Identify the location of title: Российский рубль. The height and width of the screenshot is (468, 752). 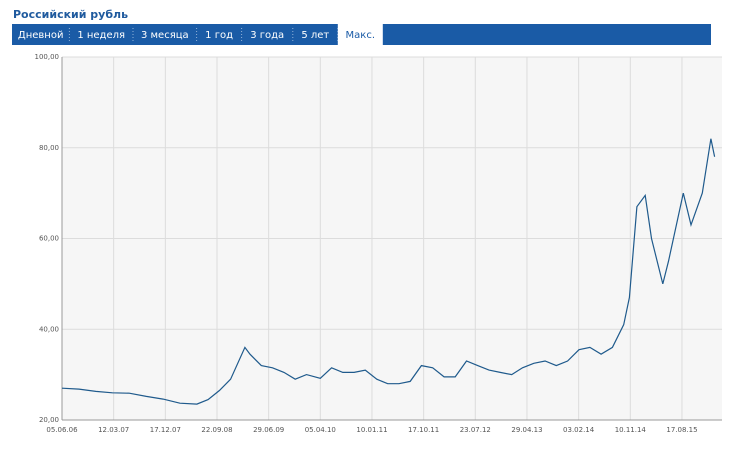
(70, 14).